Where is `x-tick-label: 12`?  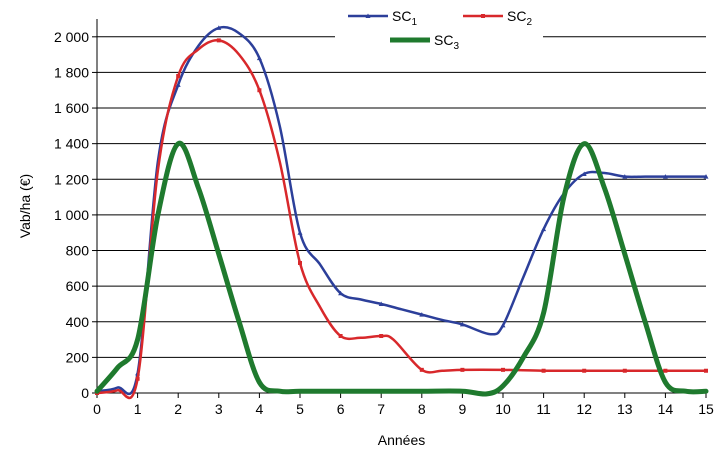
x-tick-label: 12 is located at coordinates (584, 409).